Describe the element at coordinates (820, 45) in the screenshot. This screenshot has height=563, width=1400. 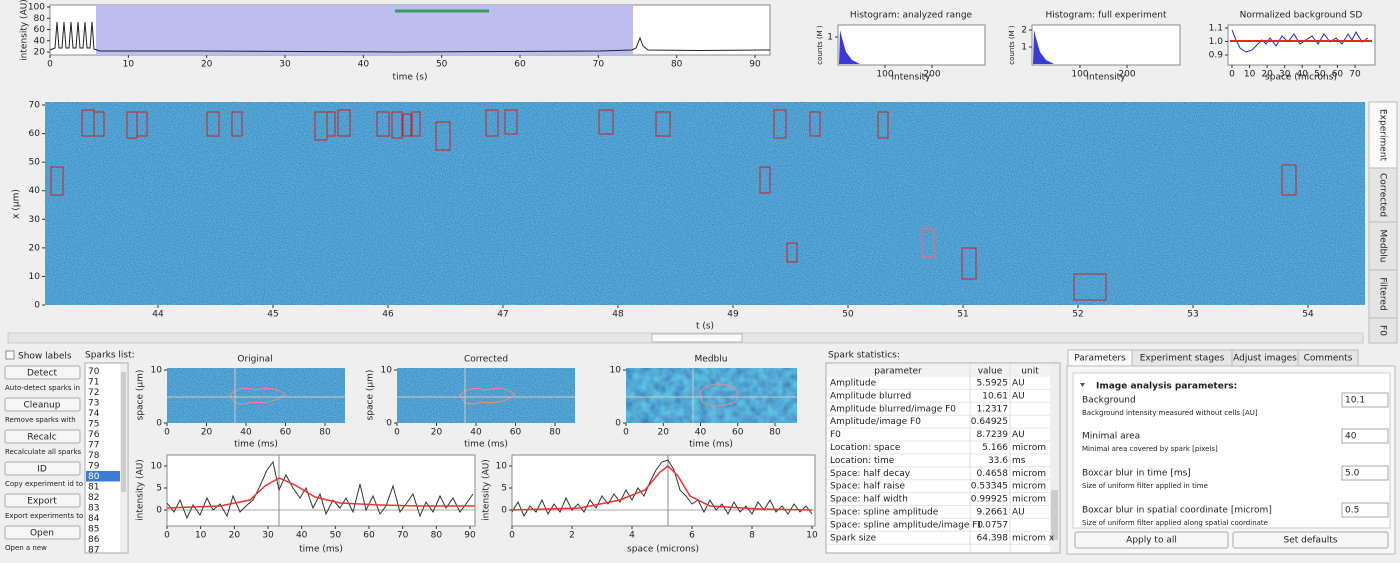
I see `axis-label: counts (M )` at that location.